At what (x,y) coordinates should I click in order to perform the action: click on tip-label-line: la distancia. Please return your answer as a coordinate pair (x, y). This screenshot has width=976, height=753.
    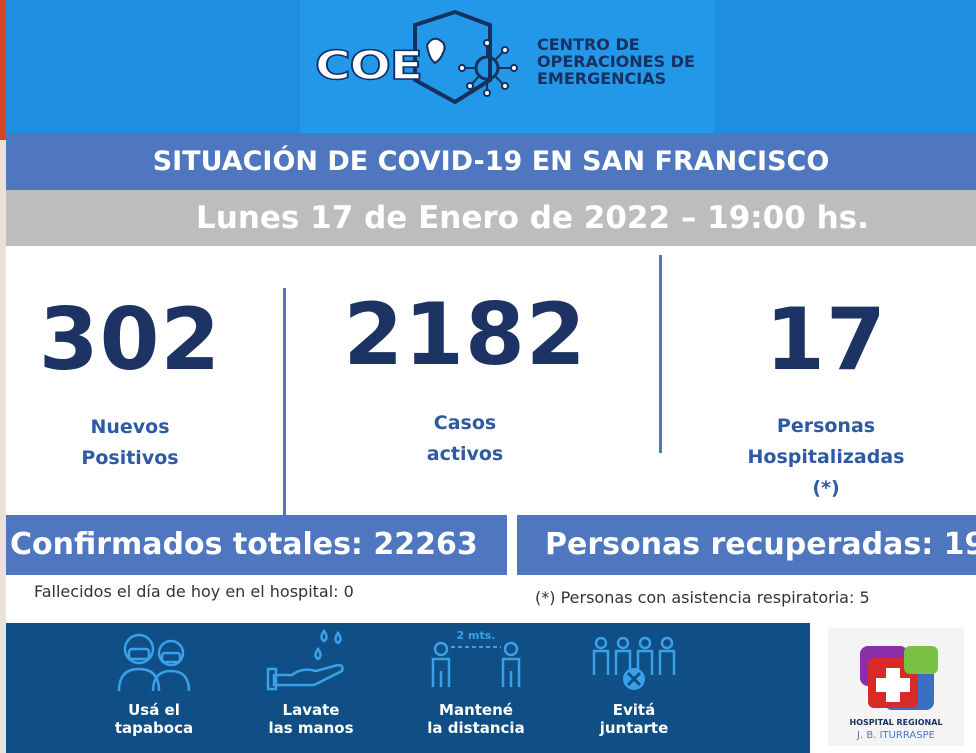
    Looking at the image, I should click on (476, 728).